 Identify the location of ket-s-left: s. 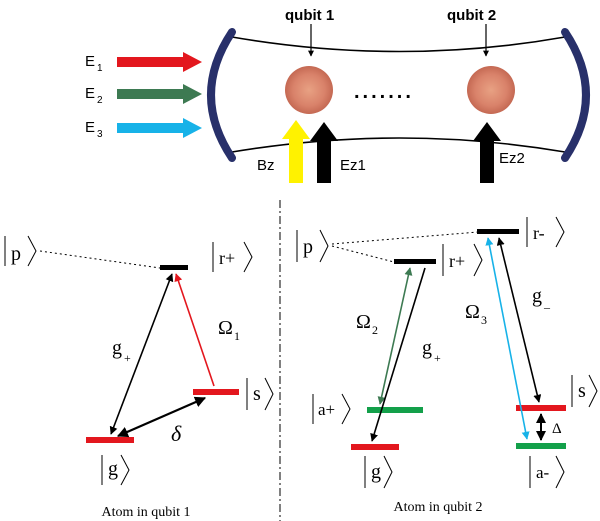
(260, 394).